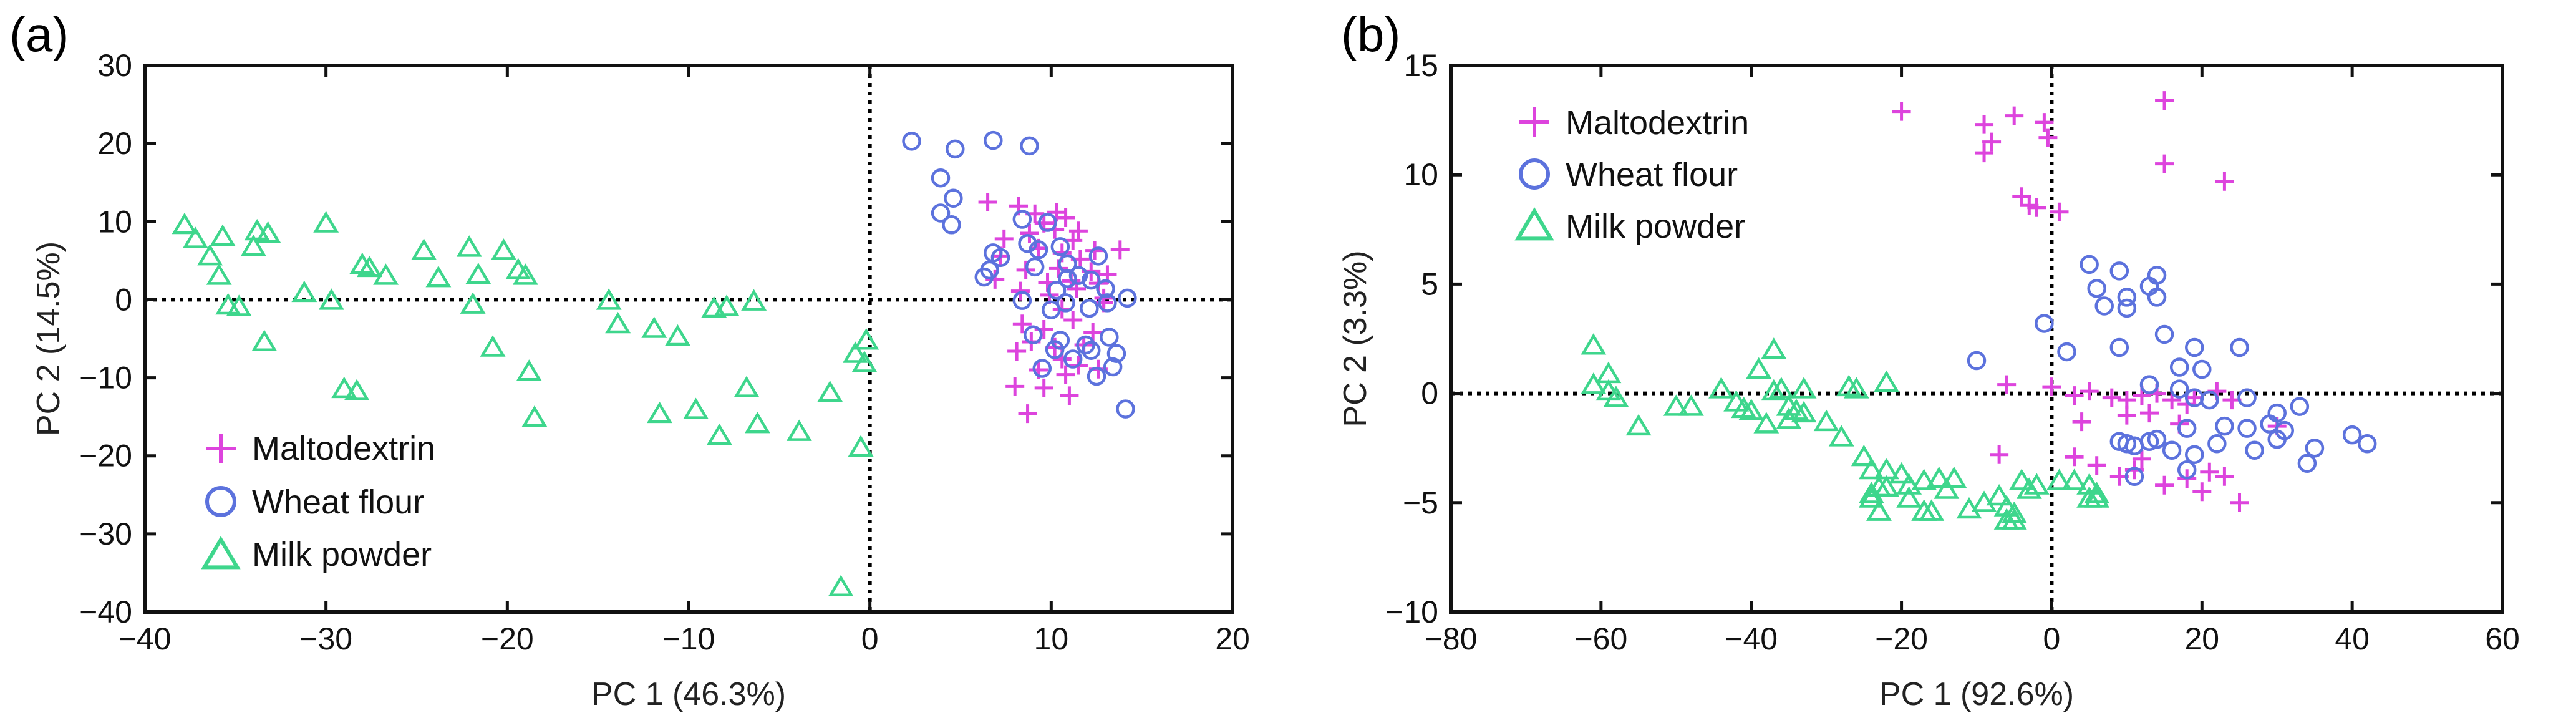  I want to click on legend-maltodextrin-symbol, so click(1534, 122).